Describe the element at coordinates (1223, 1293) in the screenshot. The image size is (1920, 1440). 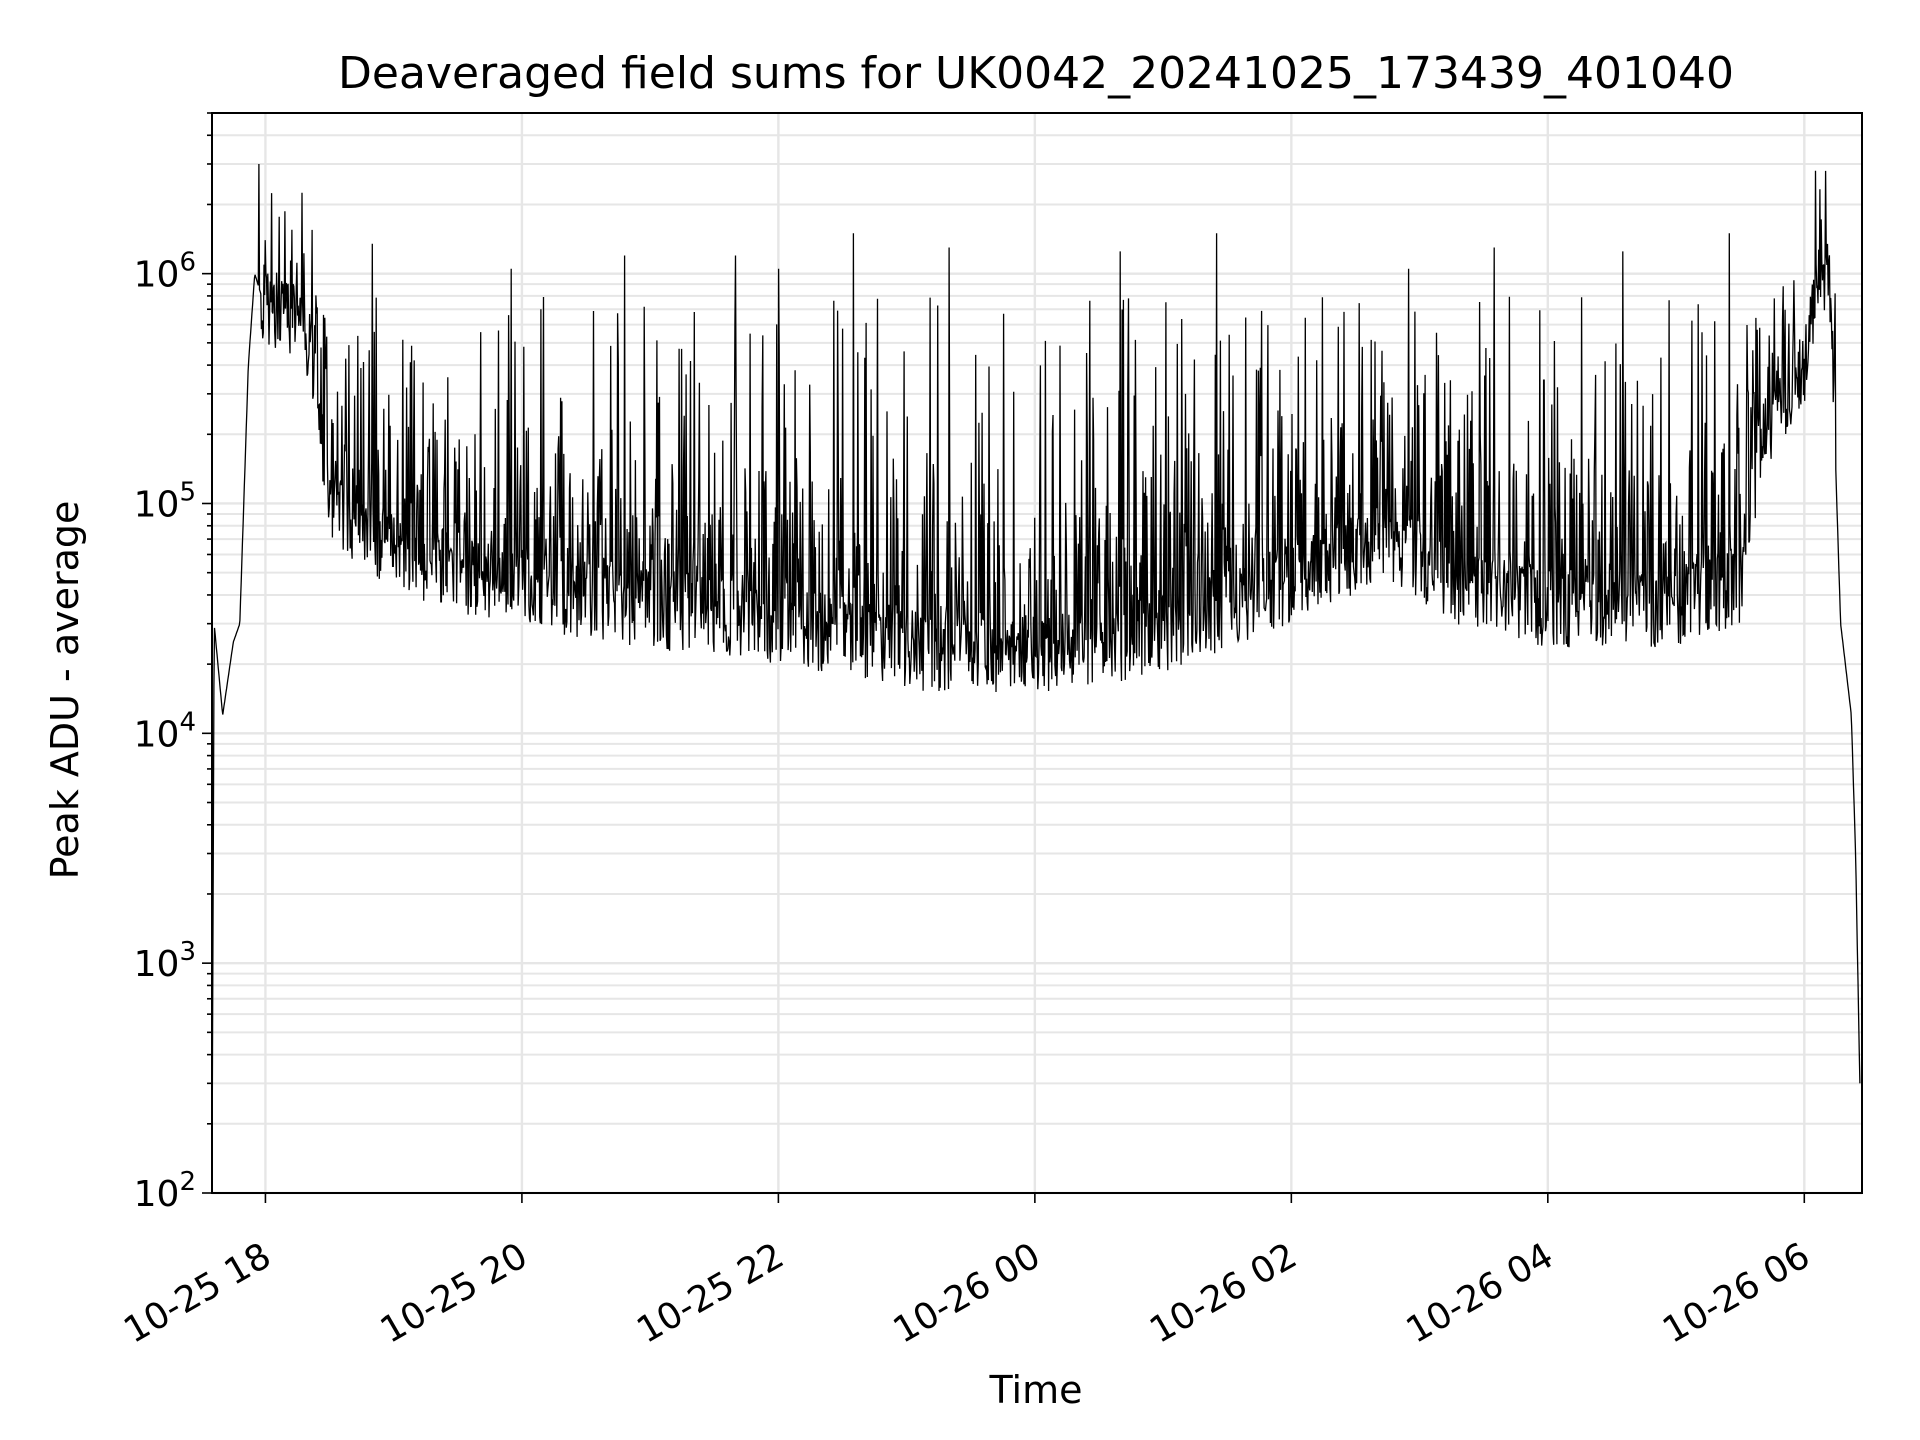
I see `x-tick-label: 10-26 02` at that location.